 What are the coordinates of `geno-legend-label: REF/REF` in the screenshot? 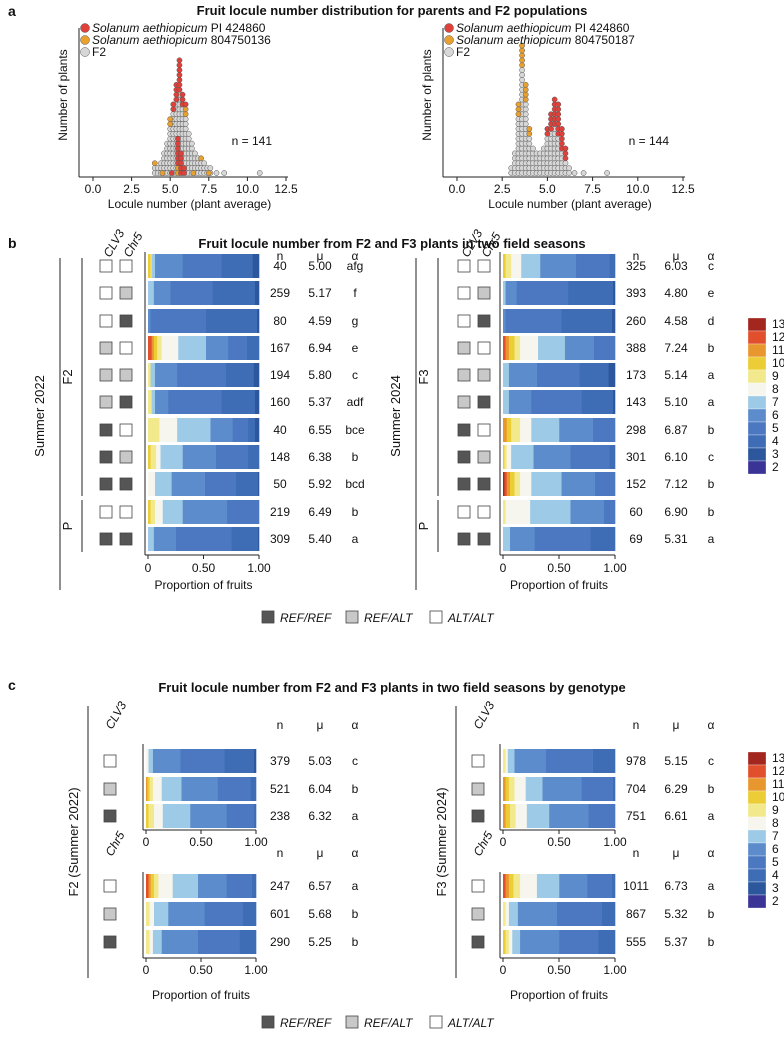 It's located at (306, 618).